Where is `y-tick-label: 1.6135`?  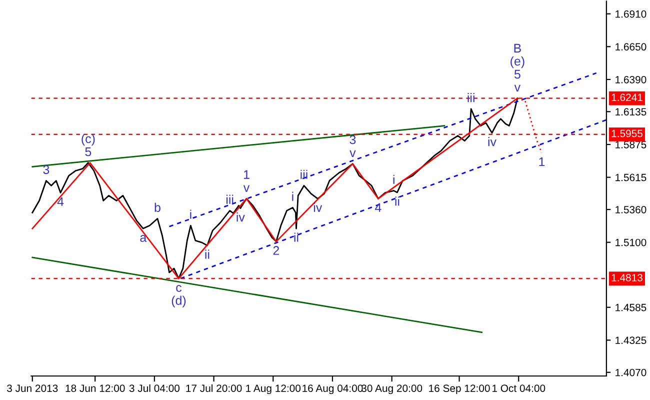 y-tick-label: 1.6135 is located at coordinates (631, 112).